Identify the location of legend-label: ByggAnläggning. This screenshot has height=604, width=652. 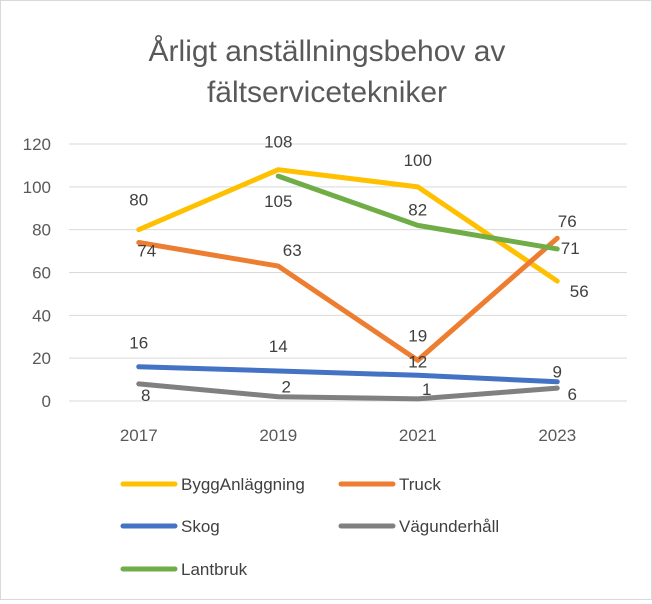
(243, 484).